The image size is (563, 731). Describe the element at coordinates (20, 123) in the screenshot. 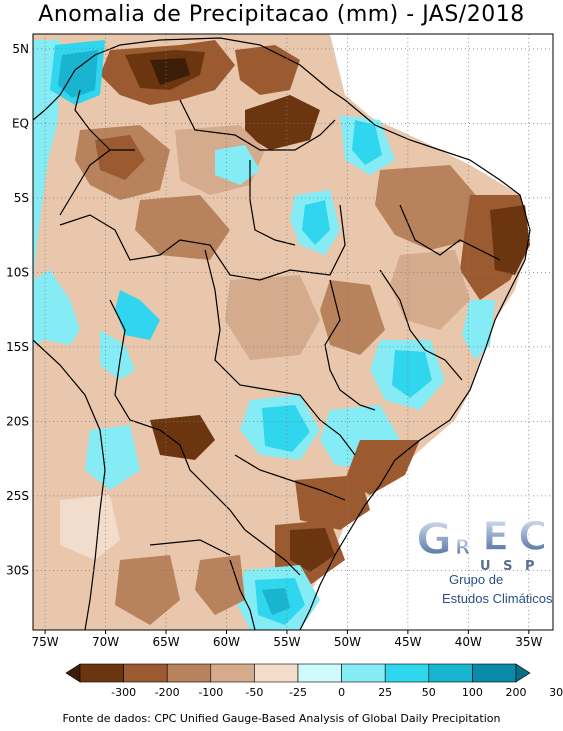

I see `lat-tick-label: EQ` at that location.